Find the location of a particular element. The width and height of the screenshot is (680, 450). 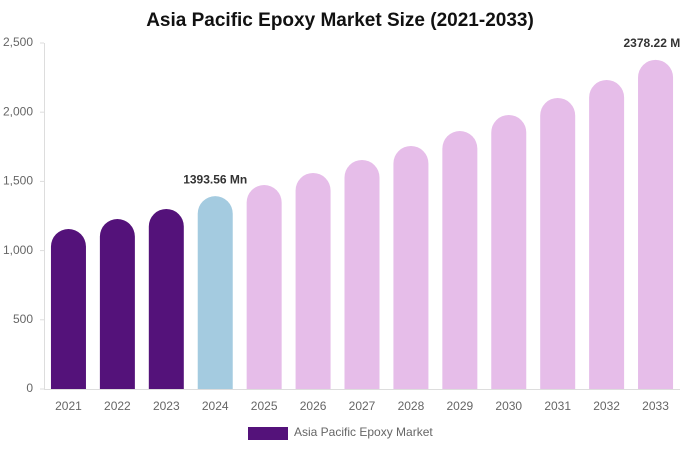

x-tick-label: 2021 is located at coordinates (68, 406).